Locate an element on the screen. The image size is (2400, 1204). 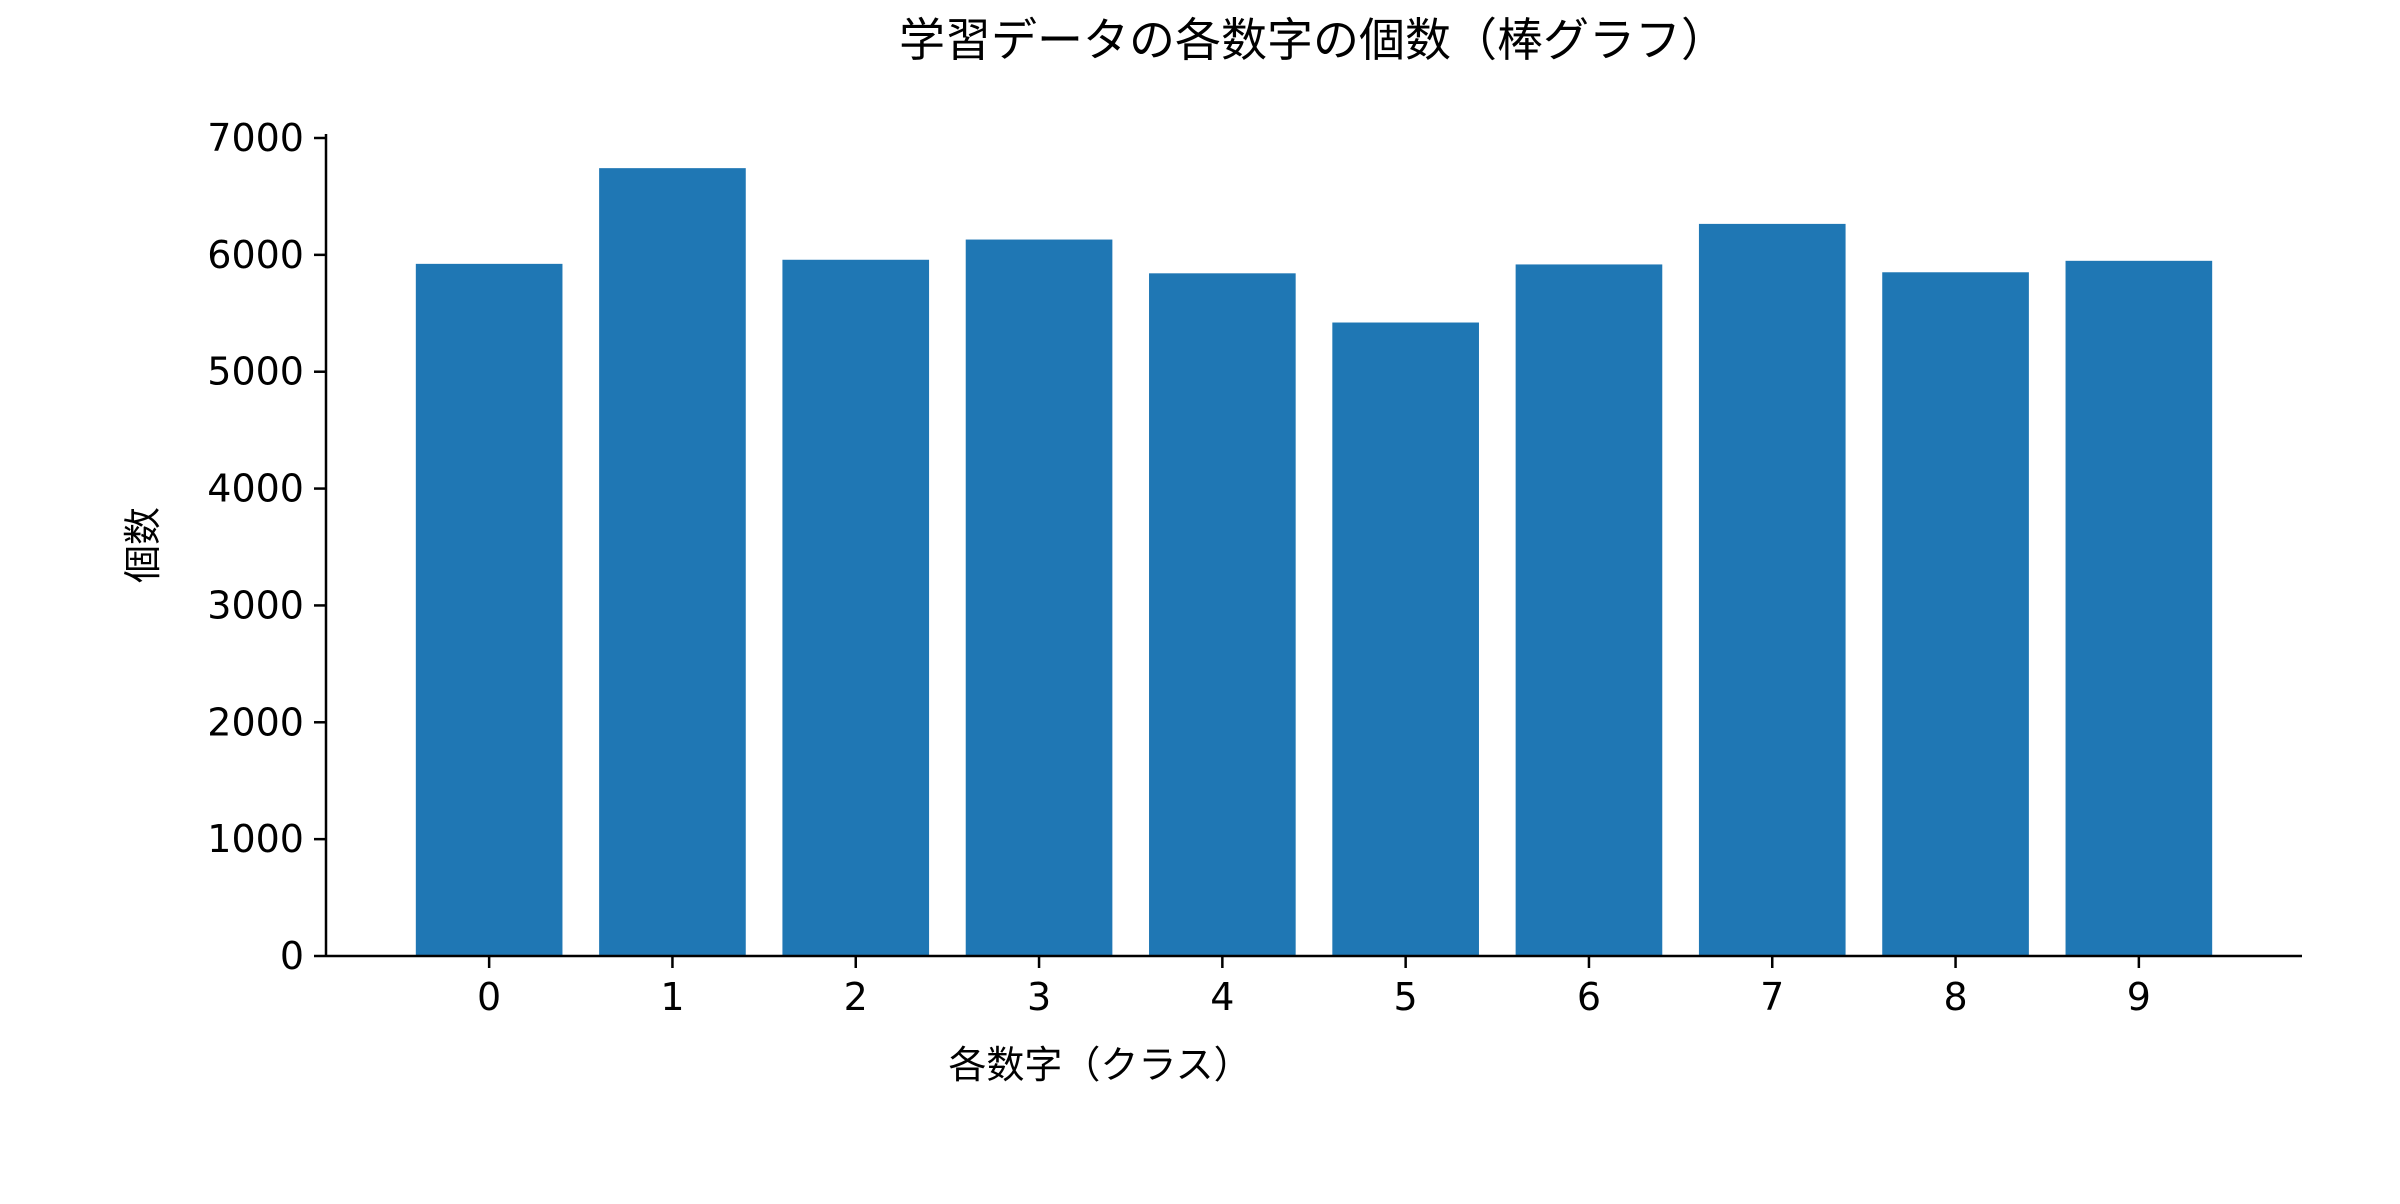
x-tick-label: 8 is located at coordinates (1955, 997).